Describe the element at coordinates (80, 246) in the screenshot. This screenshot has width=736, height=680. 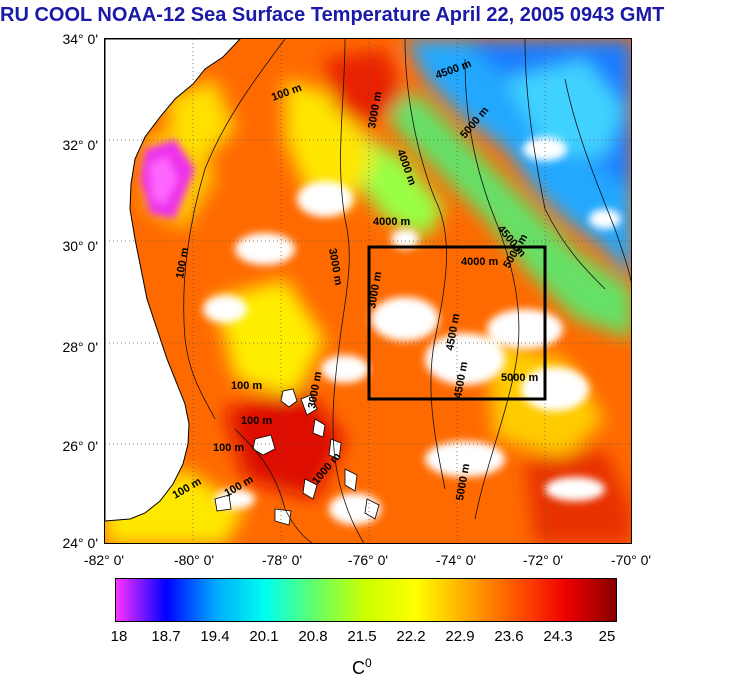
I see `lat-label-30: 30° 0'` at that location.